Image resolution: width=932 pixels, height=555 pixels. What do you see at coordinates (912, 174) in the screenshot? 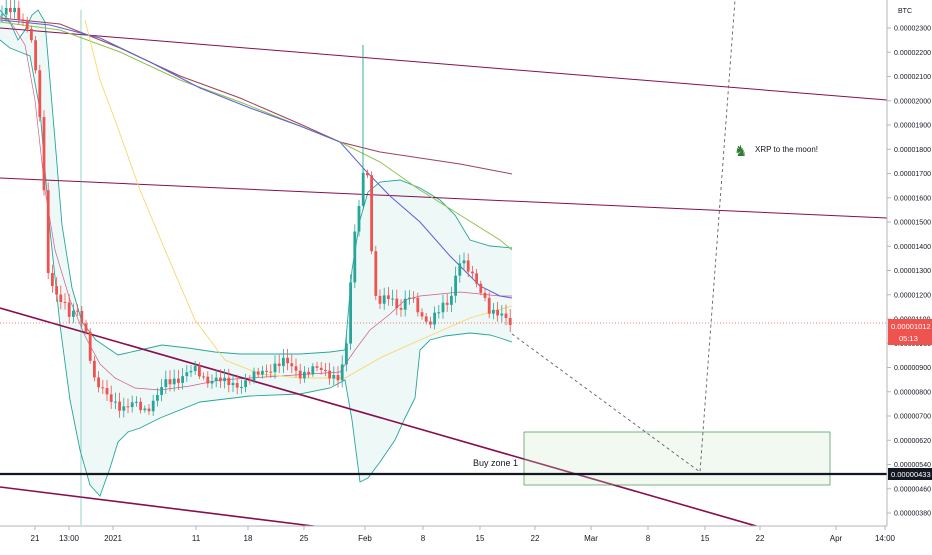
I see `price-tick-label: 0.00001700` at bounding box center [912, 174].